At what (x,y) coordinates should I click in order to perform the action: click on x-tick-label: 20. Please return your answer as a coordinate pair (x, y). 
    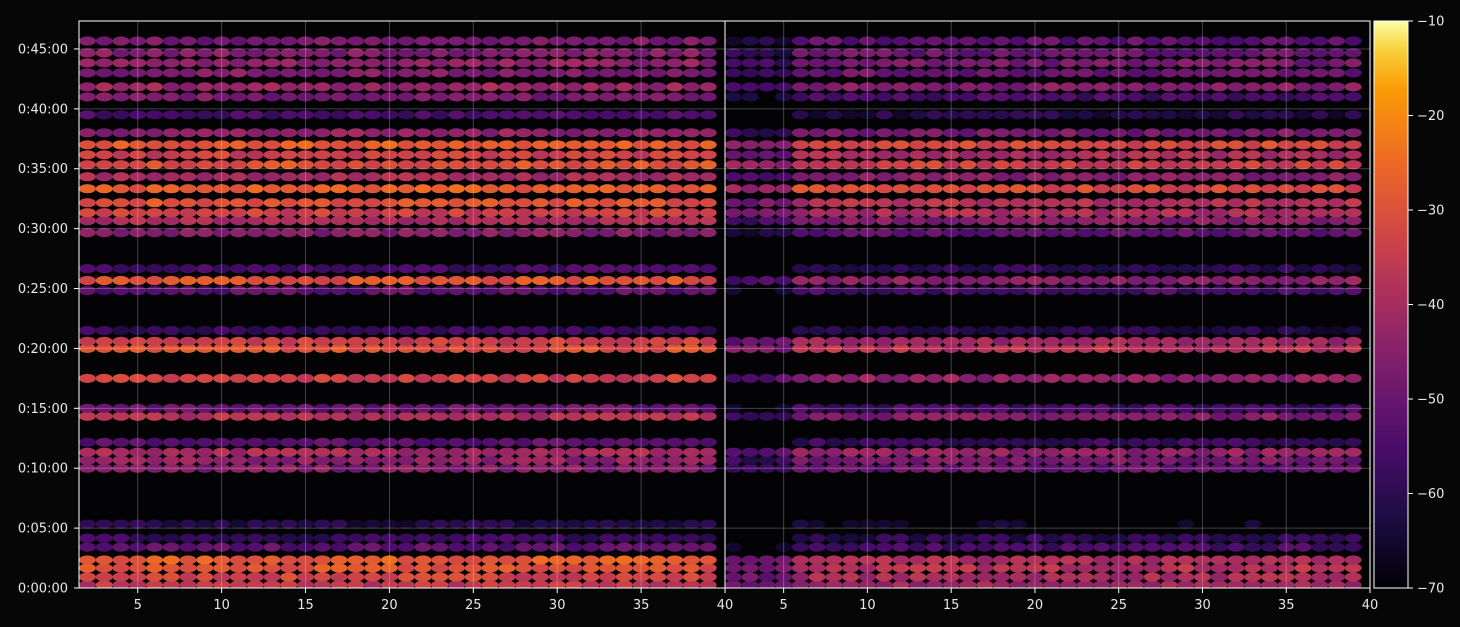
    Looking at the image, I should click on (1035, 605).